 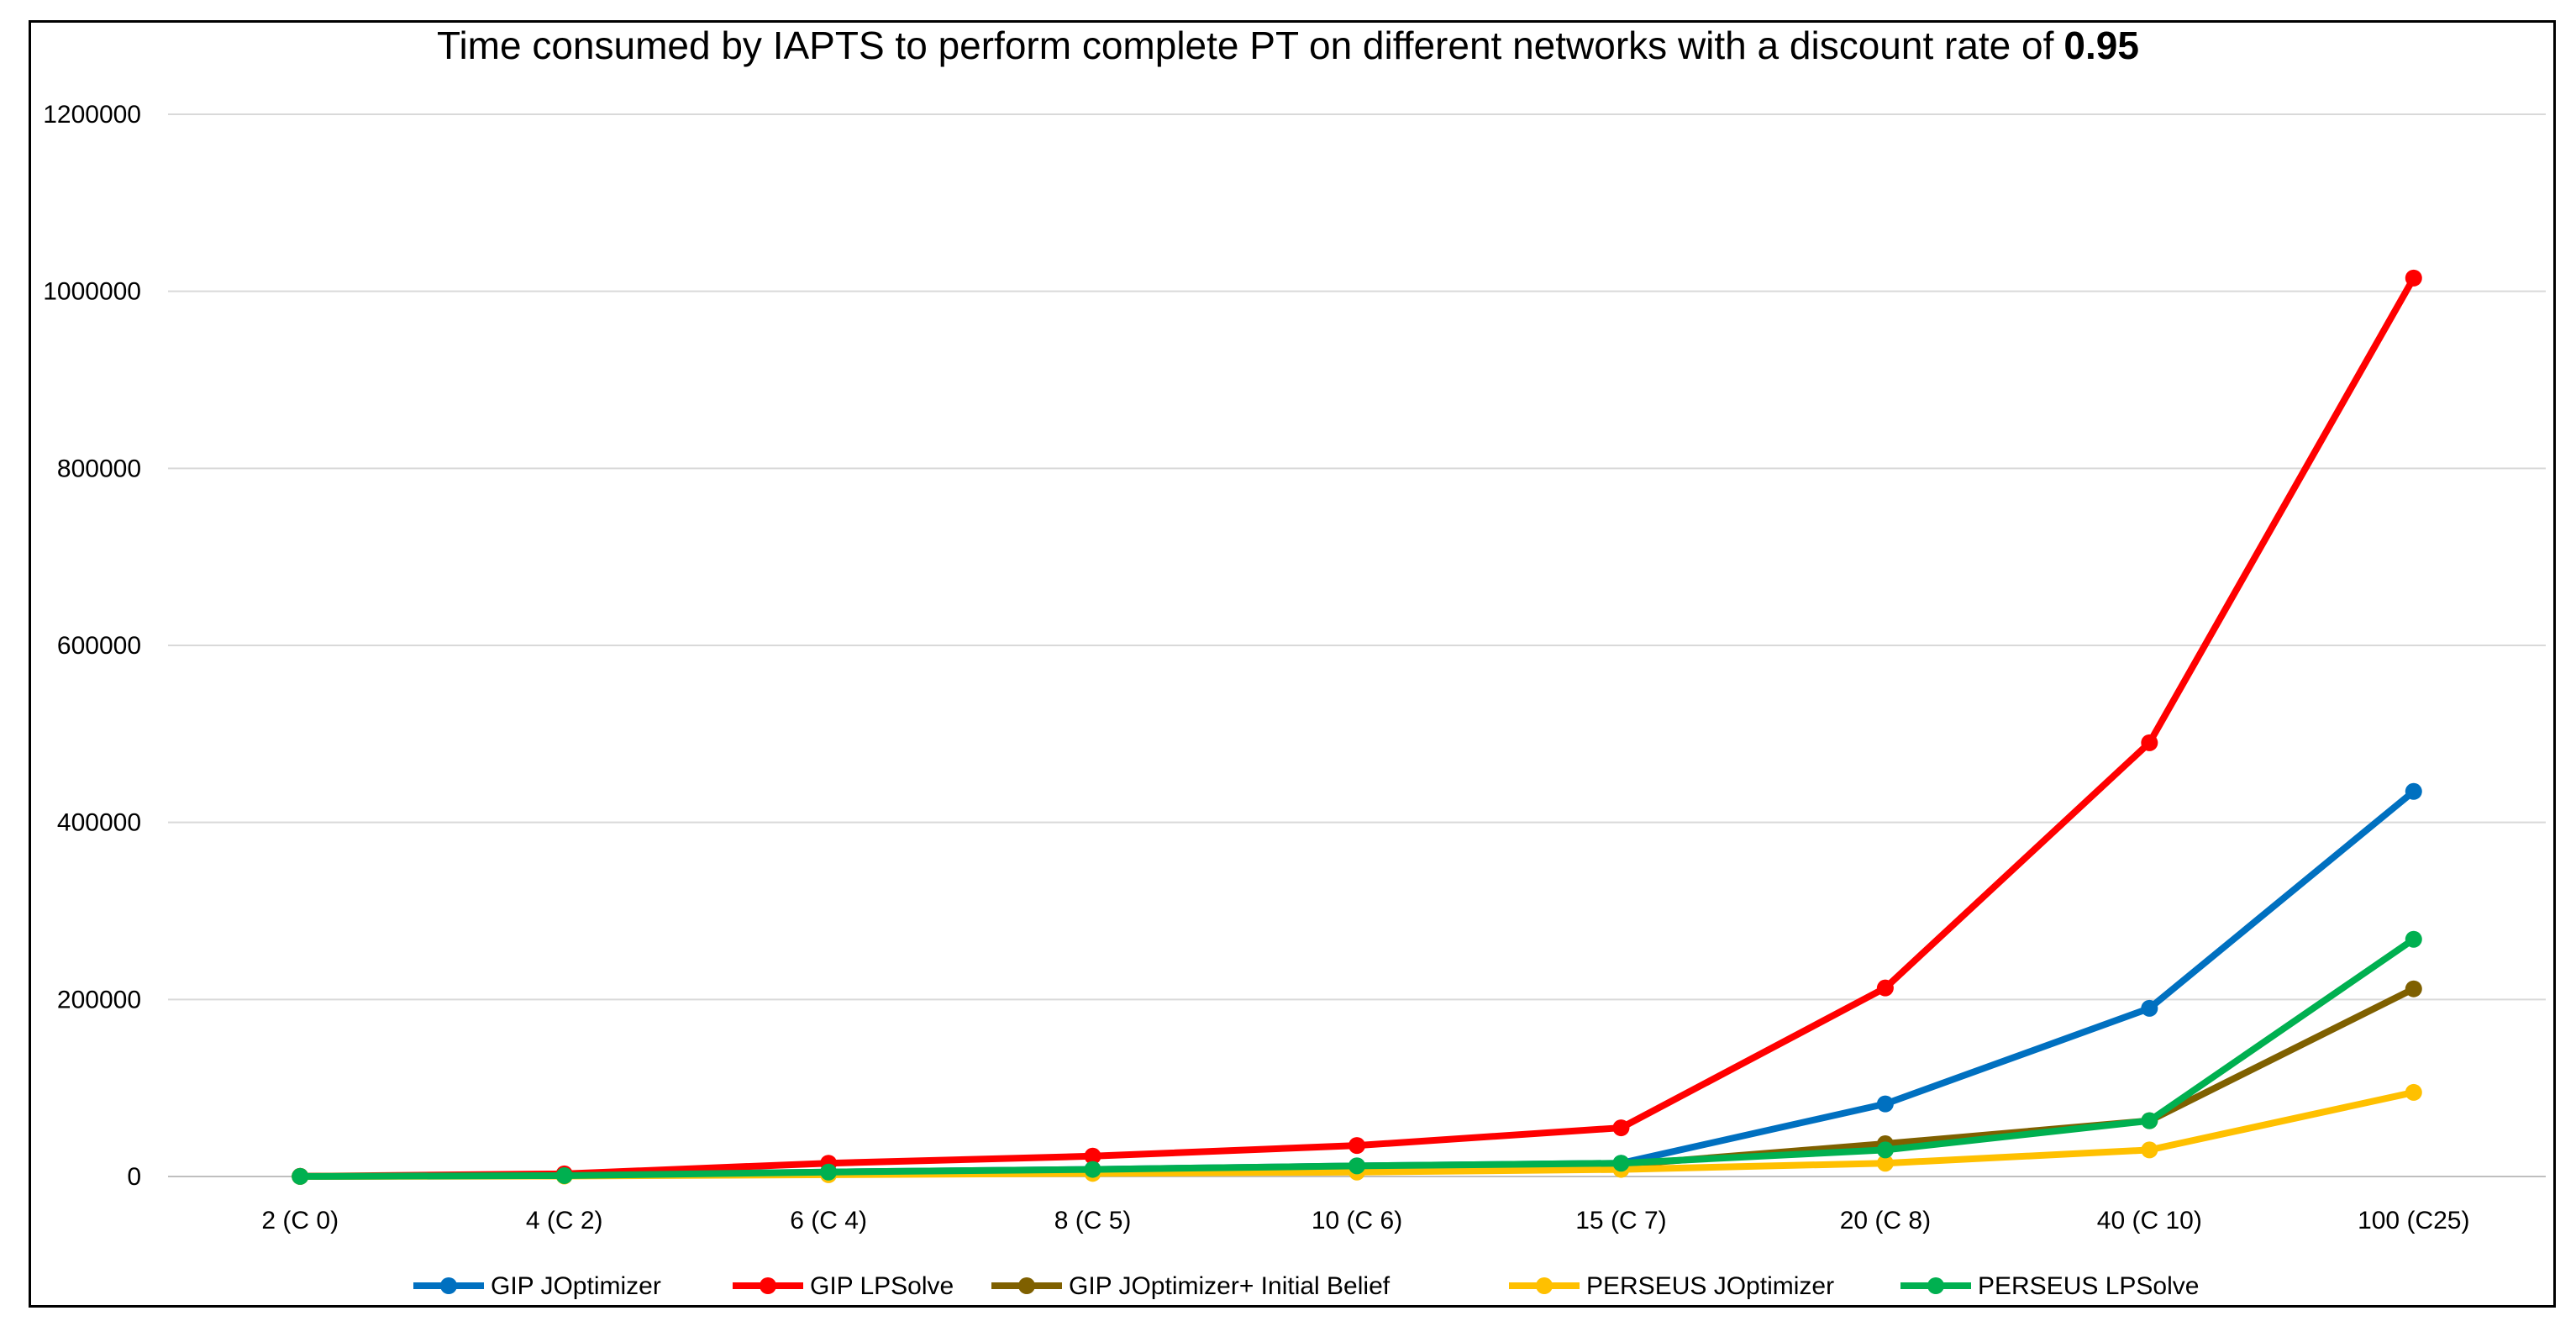 I want to click on legend-item: PERSEUS LPSolve, so click(x=2049, y=1286).